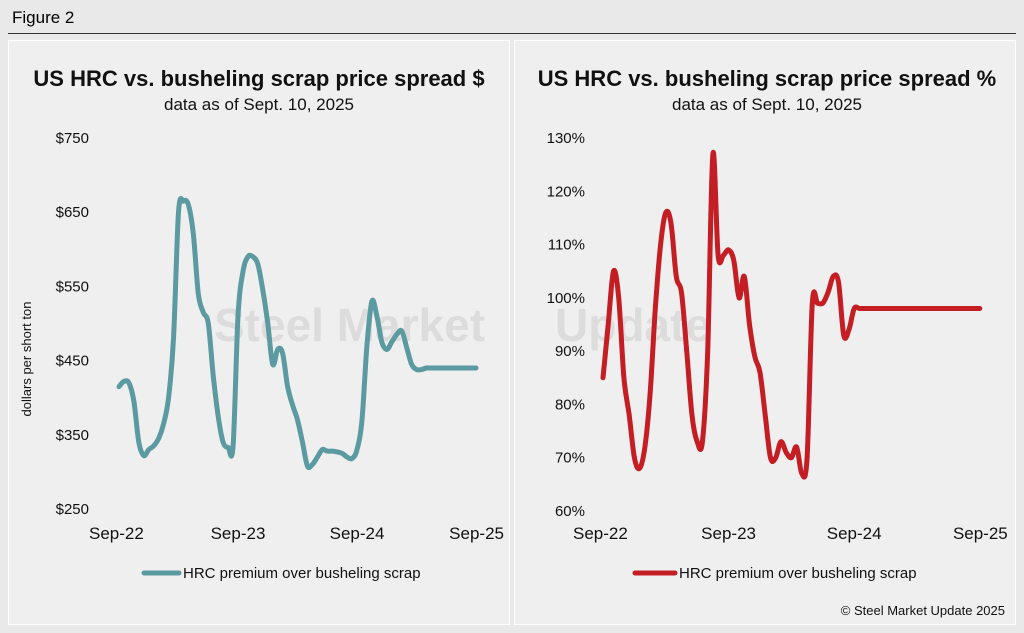 The width and height of the screenshot is (1024, 633). I want to click on y-tick-label: $450, so click(72, 361).